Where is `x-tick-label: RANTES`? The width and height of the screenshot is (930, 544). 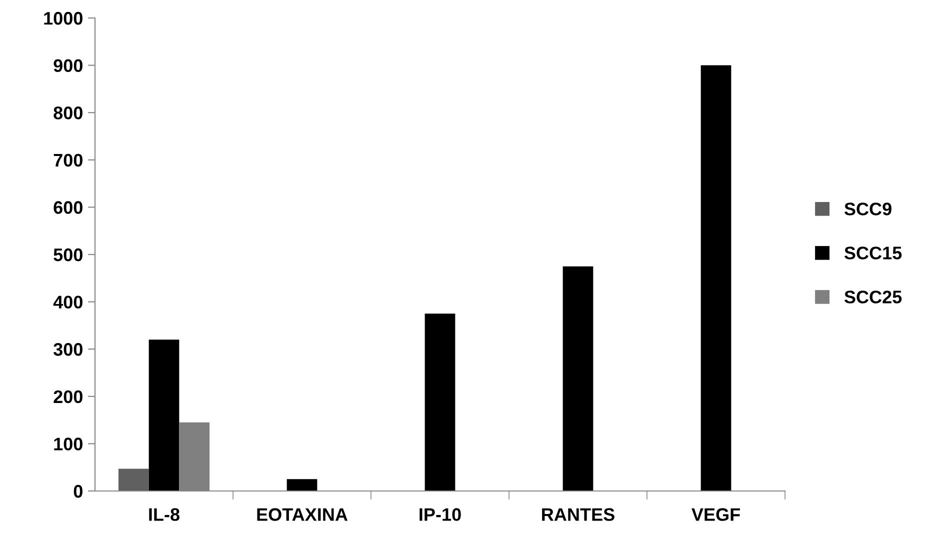
x-tick-label: RANTES is located at coordinates (578, 514).